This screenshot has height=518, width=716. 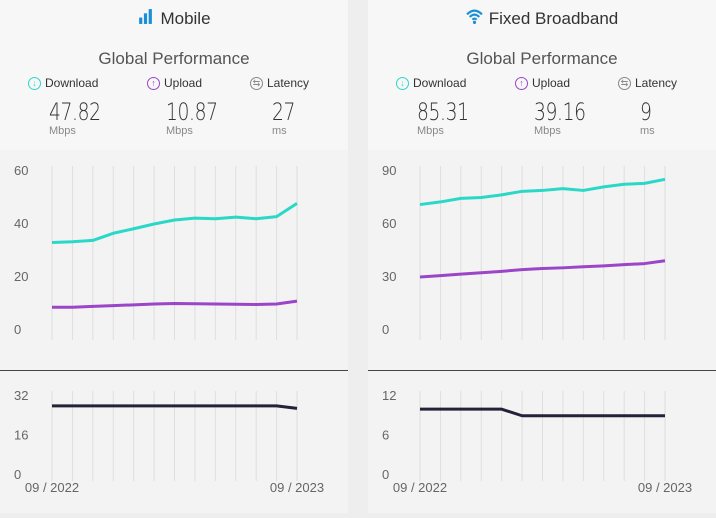 What do you see at coordinates (389, 276) in the screenshot?
I see `y-tick-label: 30` at bounding box center [389, 276].